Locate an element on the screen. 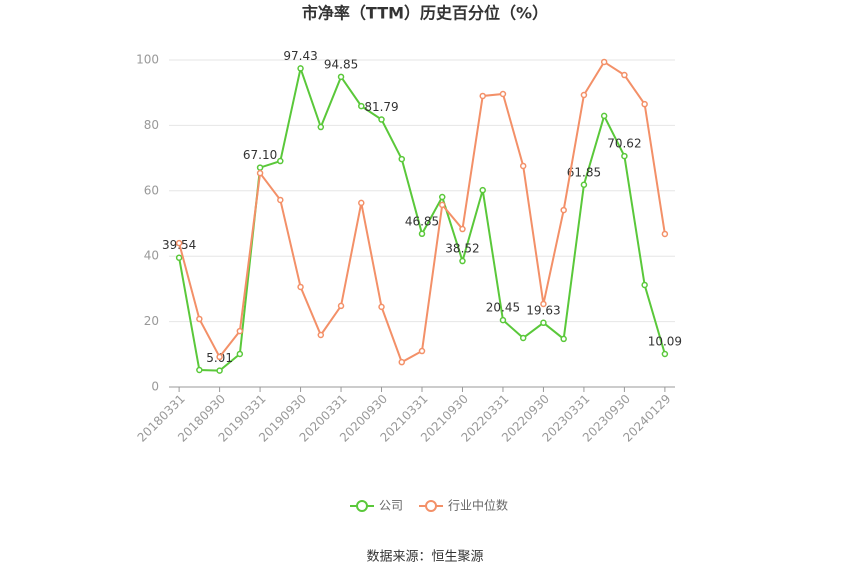 This screenshot has height=574, width=850. y-tick-label: 20 is located at coordinates (151, 321).